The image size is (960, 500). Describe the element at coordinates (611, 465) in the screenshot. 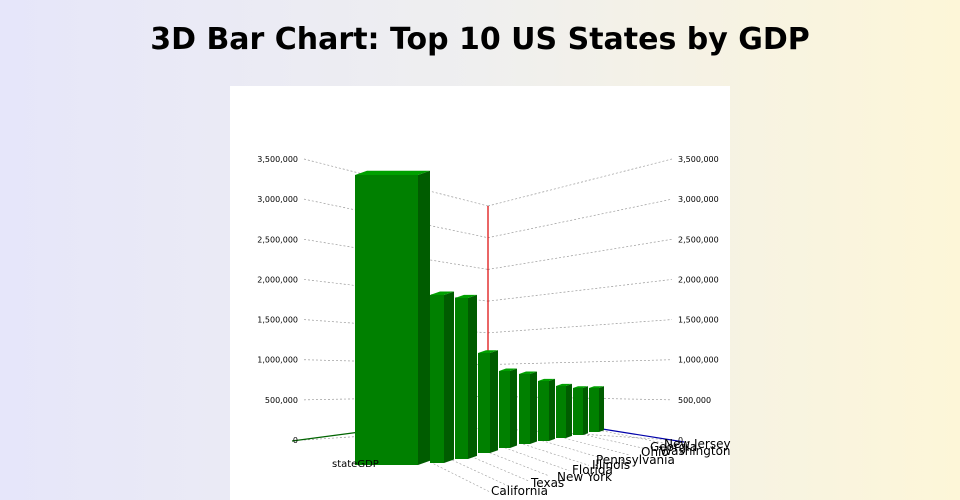

I see `category-label: Illinois` at that location.